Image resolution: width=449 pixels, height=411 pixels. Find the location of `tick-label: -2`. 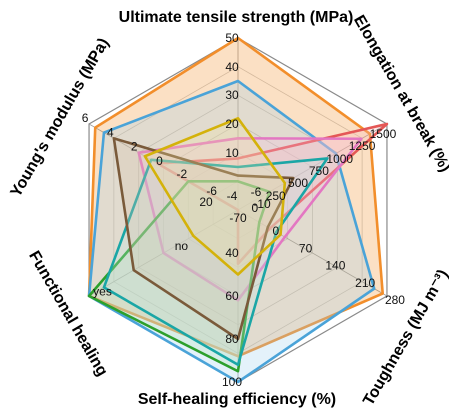

tick-label: -2 is located at coordinates (182, 174).